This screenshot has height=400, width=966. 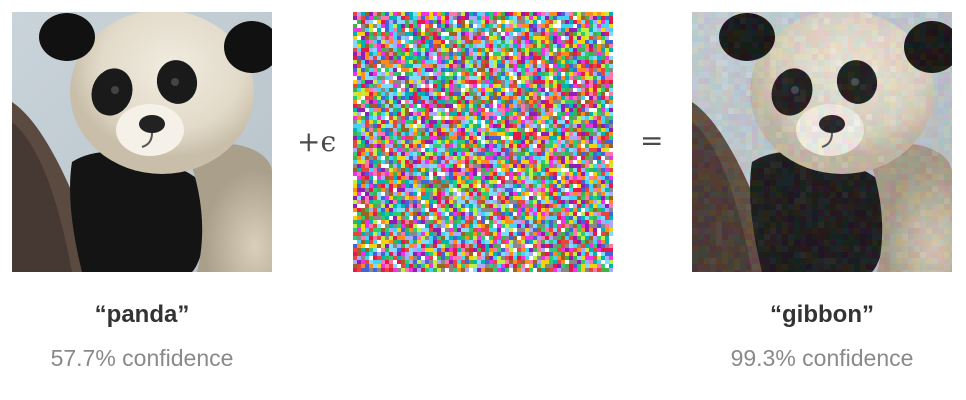 What do you see at coordinates (822, 336) in the screenshot?
I see `gibbon-caption: “gibbon” 99.3% confidence` at bounding box center [822, 336].